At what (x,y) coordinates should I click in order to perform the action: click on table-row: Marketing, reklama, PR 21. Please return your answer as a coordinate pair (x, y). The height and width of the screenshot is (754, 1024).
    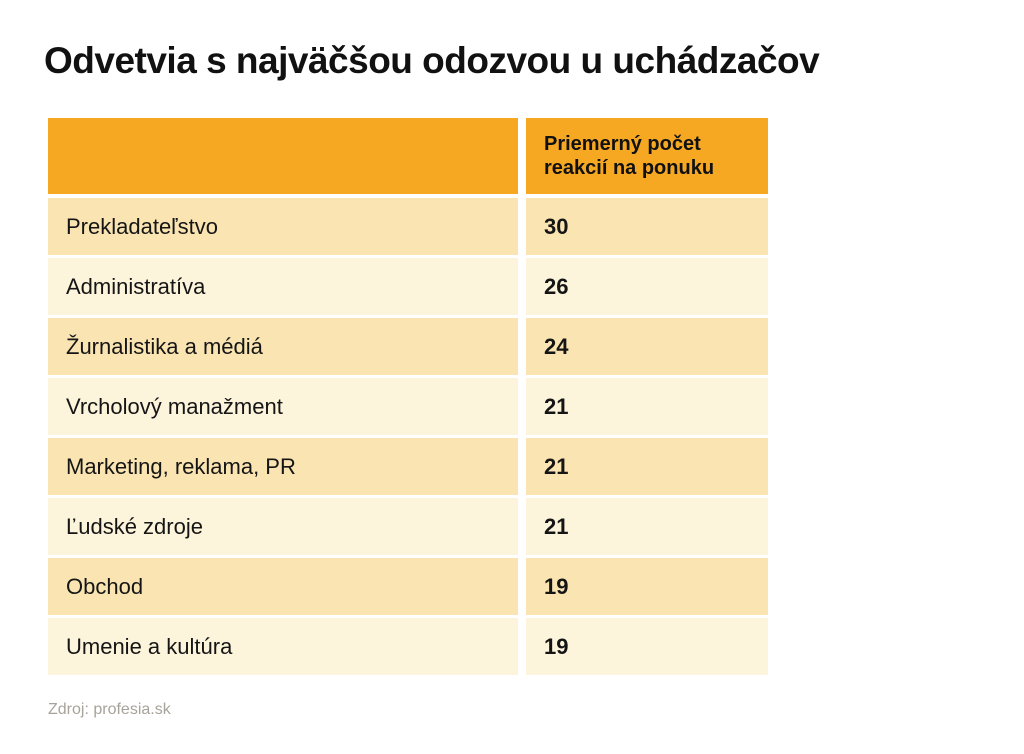
    Looking at the image, I should click on (408, 466).